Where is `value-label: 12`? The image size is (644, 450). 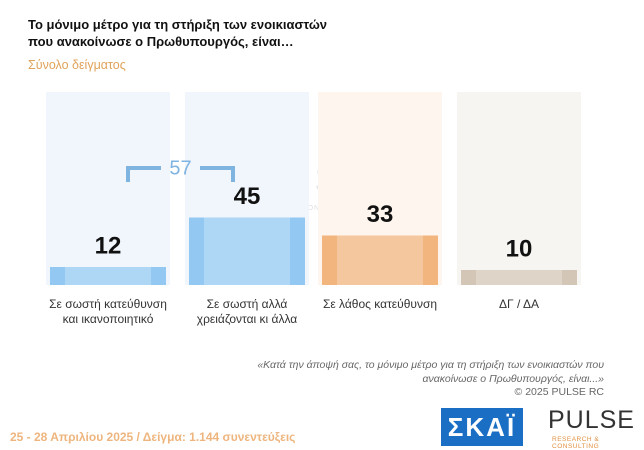
value-label: 12 is located at coordinates (108, 245).